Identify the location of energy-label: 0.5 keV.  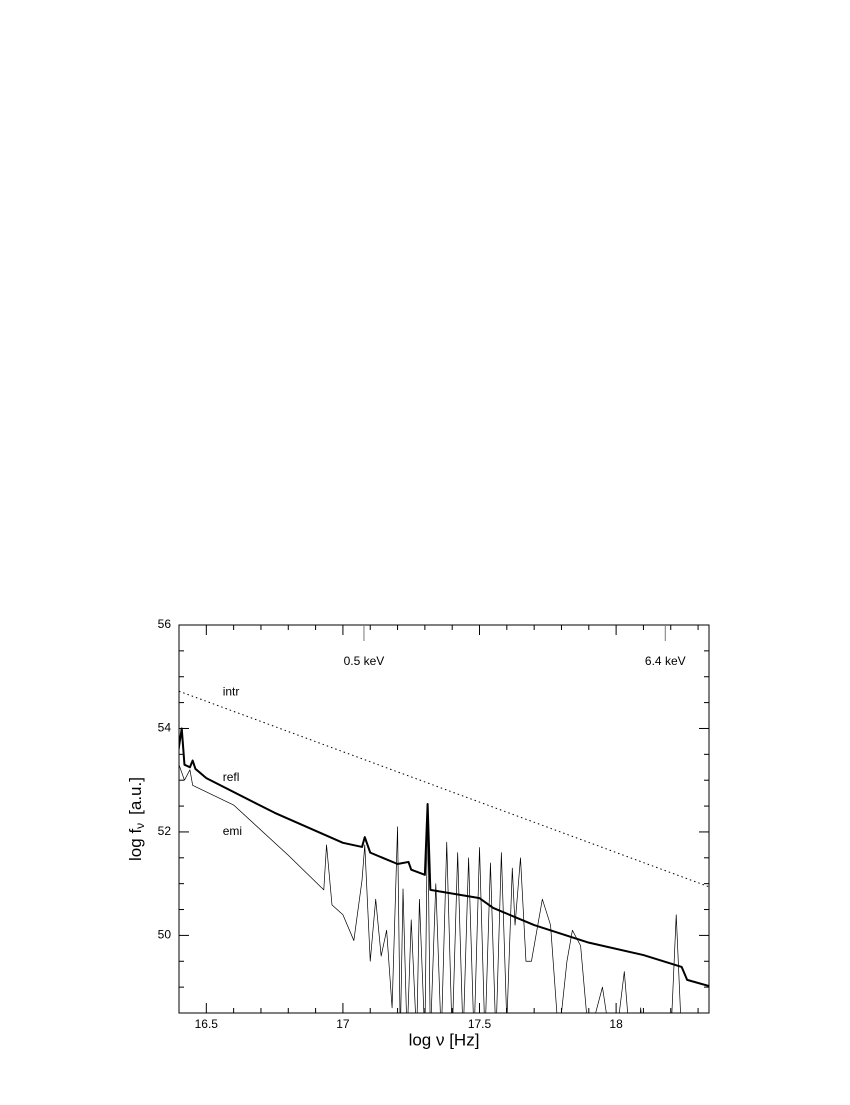
(364, 661).